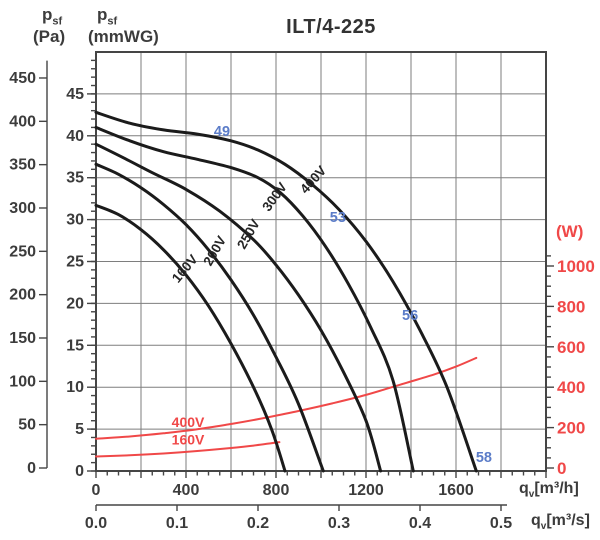 This screenshot has width=600, height=540. What do you see at coordinates (22, 338) in the screenshot?
I see `svg-text: 150` at bounding box center [22, 338].